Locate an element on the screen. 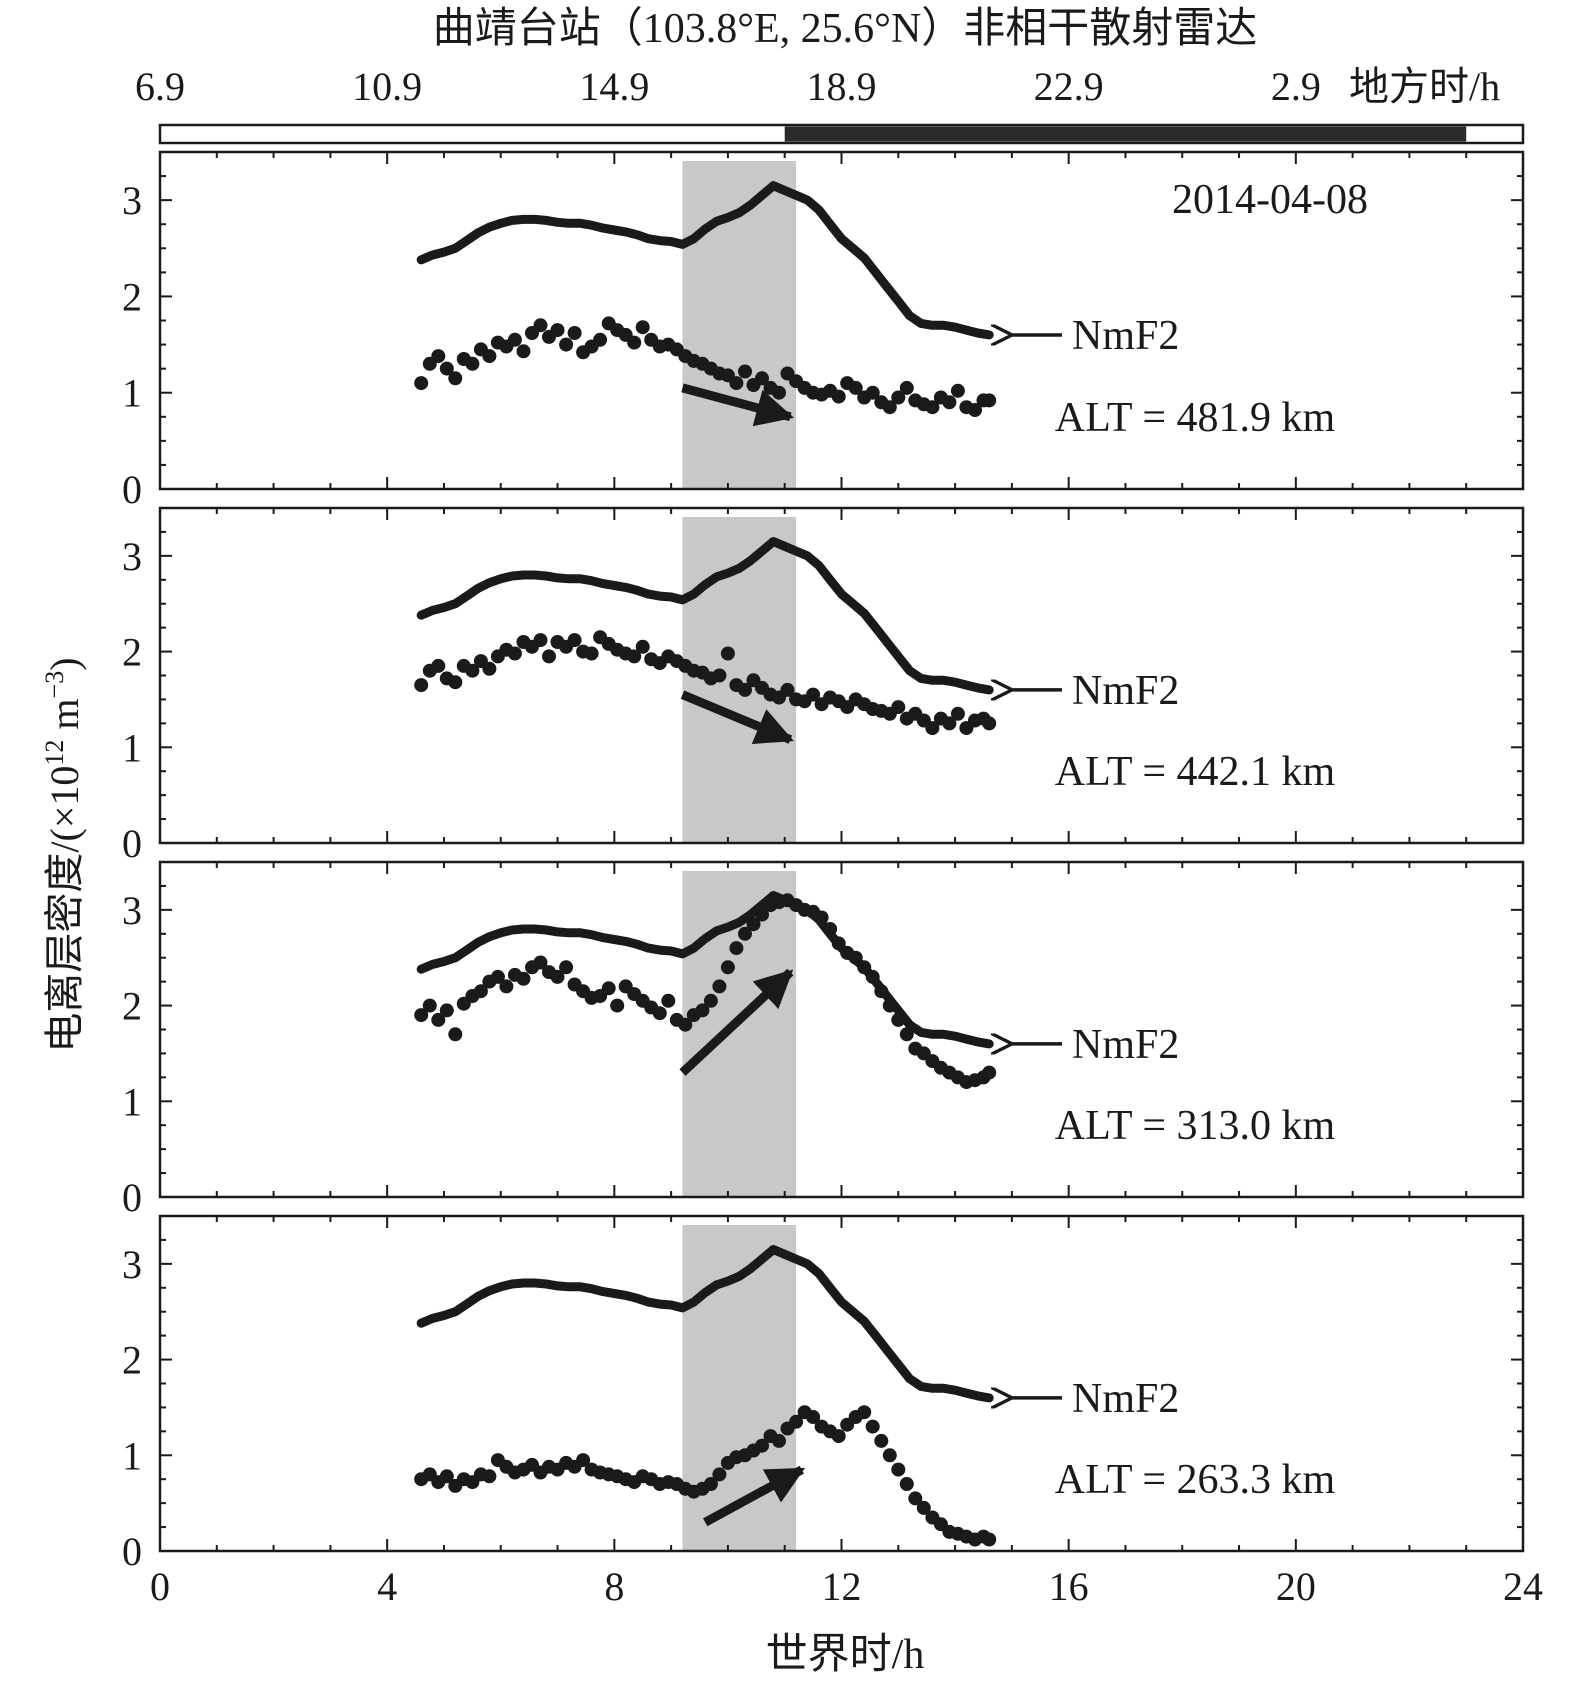 The width and height of the screenshot is (1575, 1685). local-time-tick-label: 2.9 is located at coordinates (1296, 86).